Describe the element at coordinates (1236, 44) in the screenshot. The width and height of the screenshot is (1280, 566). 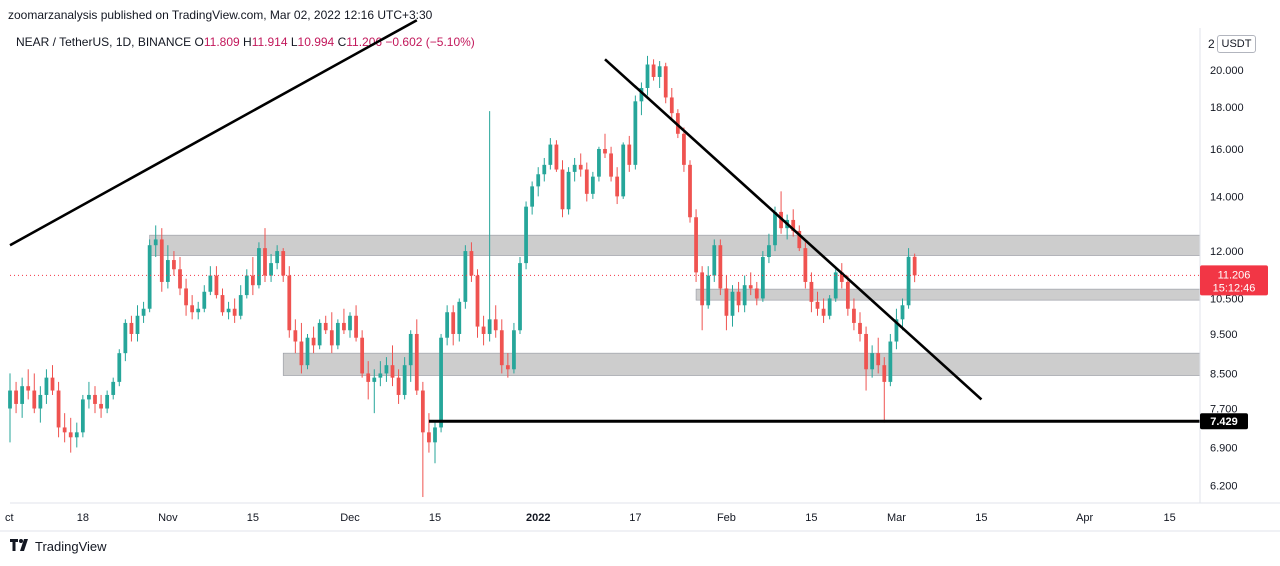
I see `currency-button: USDT` at that location.